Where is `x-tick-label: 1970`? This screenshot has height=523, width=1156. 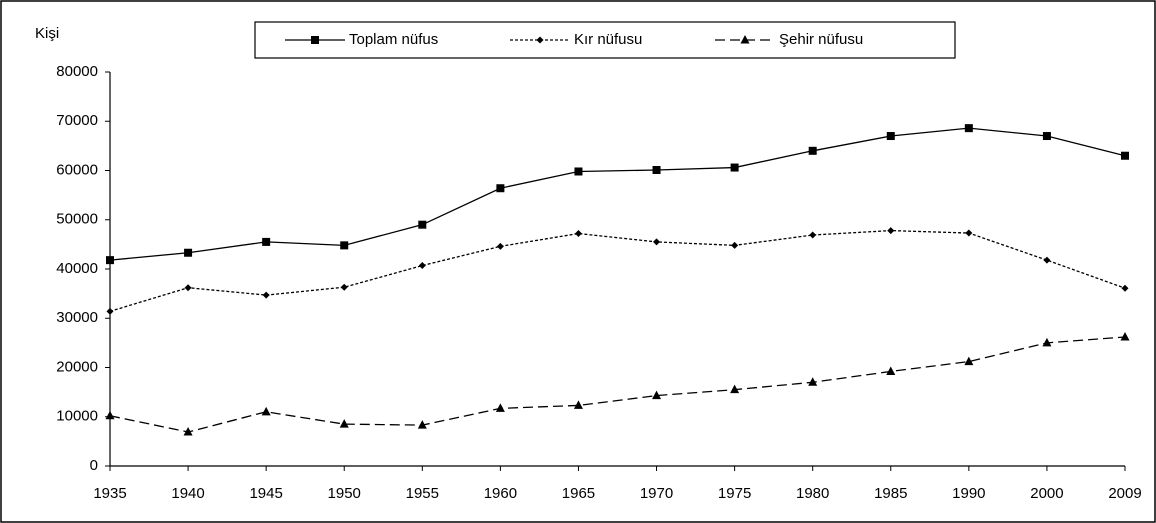
x-tick-label: 1970 is located at coordinates (656, 493).